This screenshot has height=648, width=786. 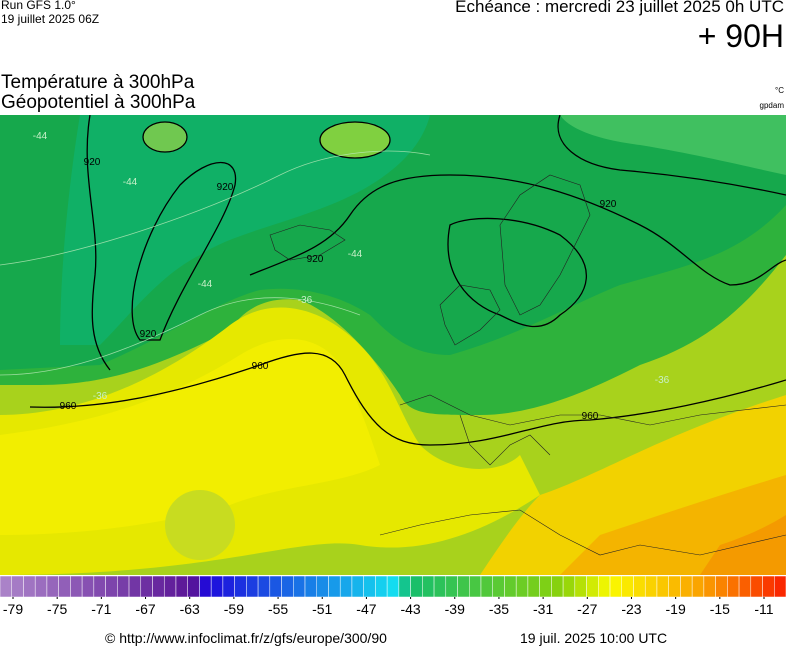 What do you see at coordinates (676, 609) in the screenshot?
I see `tick-label: -19` at bounding box center [676, 609].